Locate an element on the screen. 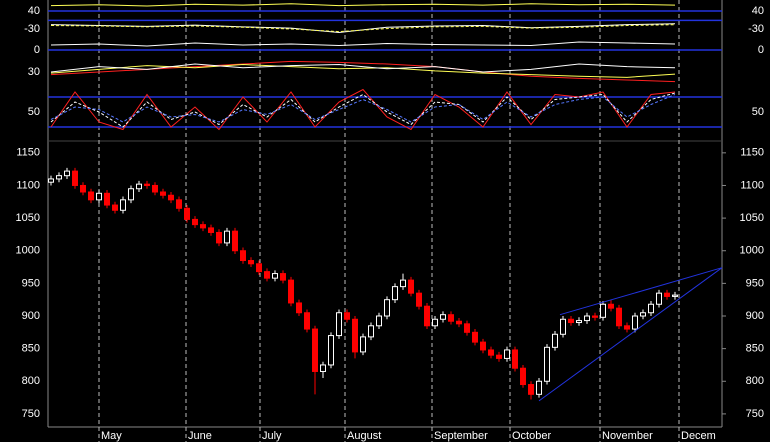  x-tick-label: May is located at coordinates (111, 436).